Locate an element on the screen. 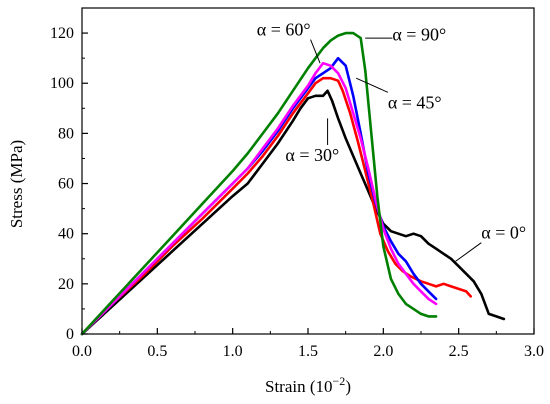  annotation-label-0: α = 90° is located at coordinates (419, 35).